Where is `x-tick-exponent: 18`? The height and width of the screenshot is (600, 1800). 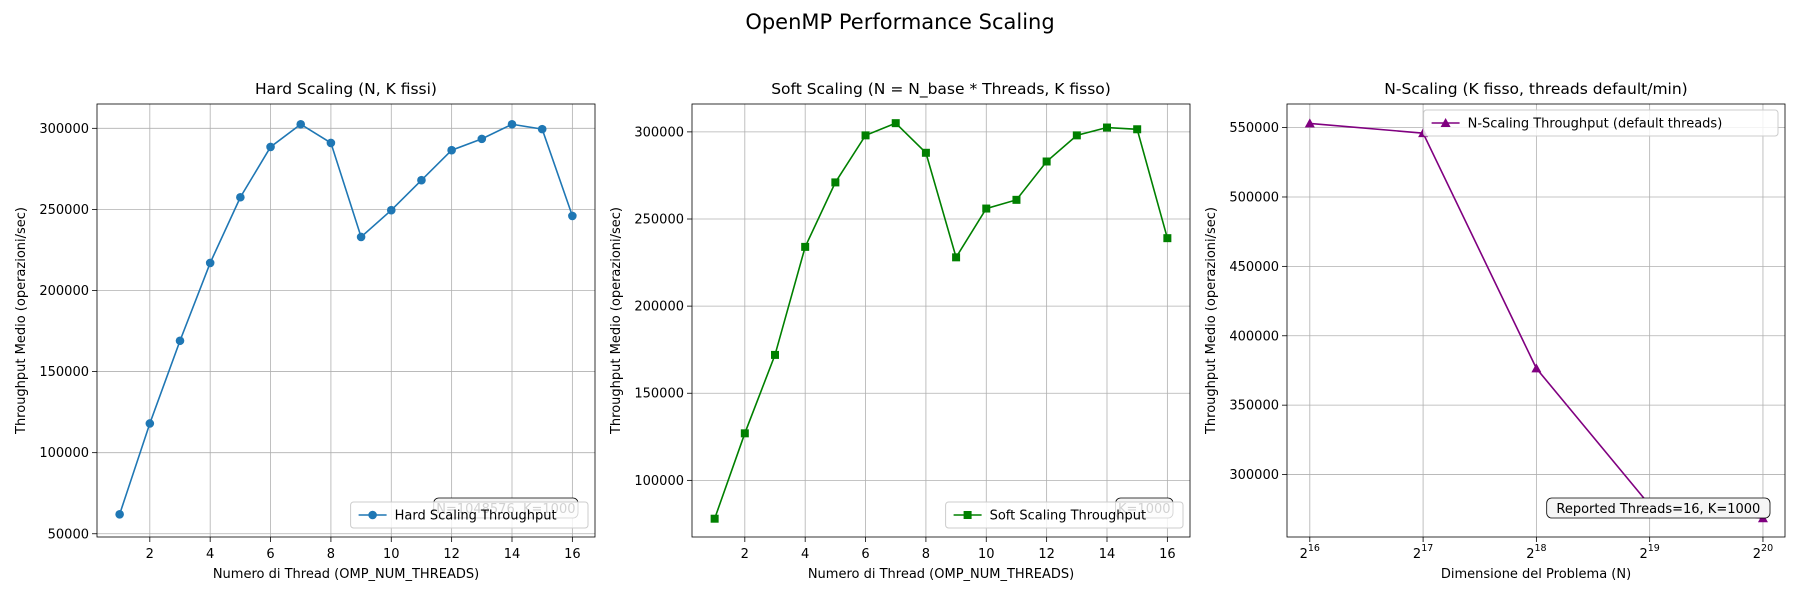 x-tick-exponent: 18 is located at coordinates (1540, 548).